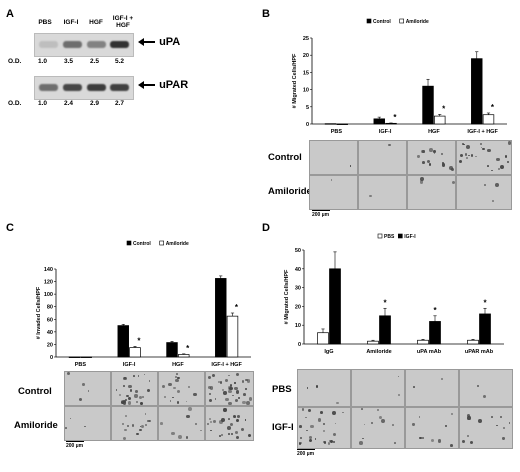 The height and width of the screenshot is (472, 520). Describe the element at coordinates (298, 326) in the screenshot. I see `y-tick-label-1: 10` at that location.